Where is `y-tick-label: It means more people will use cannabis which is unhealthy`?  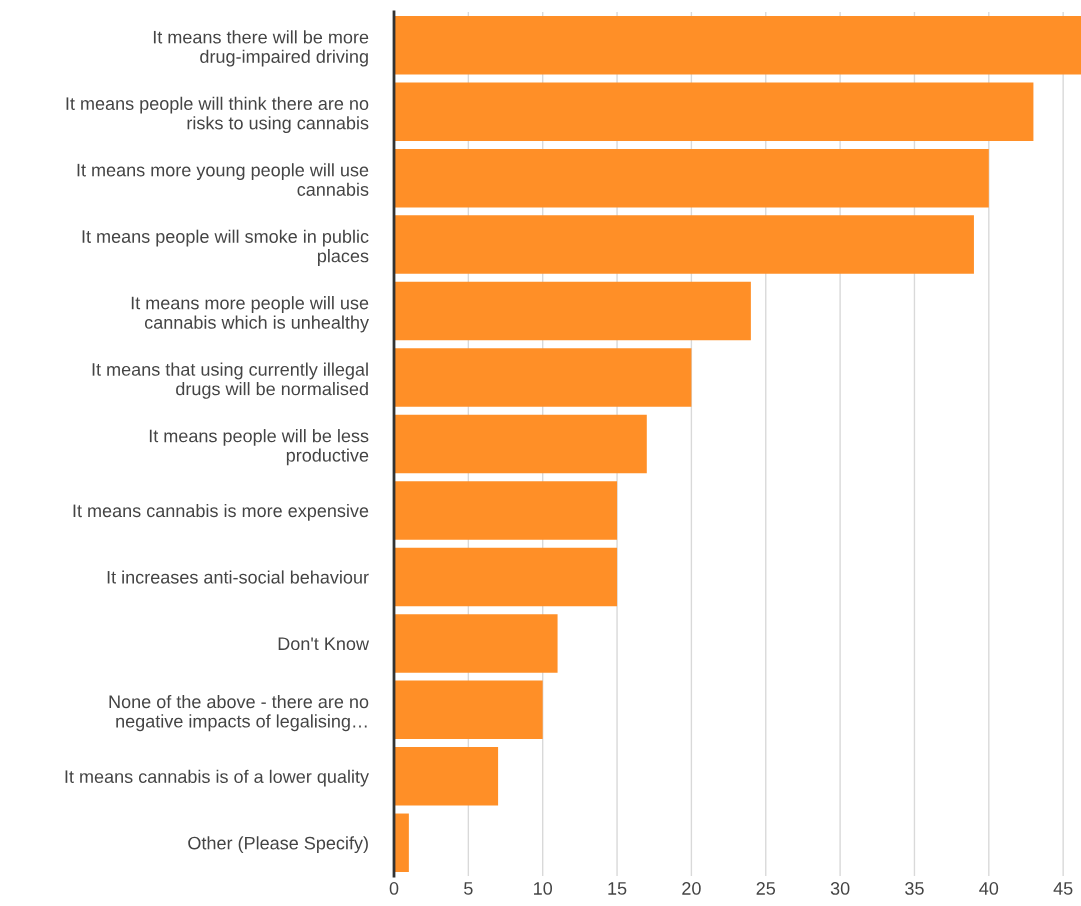 y-tick-label: It means more people will use cannabis which is unhealthy is located at coordinates (250, 314).